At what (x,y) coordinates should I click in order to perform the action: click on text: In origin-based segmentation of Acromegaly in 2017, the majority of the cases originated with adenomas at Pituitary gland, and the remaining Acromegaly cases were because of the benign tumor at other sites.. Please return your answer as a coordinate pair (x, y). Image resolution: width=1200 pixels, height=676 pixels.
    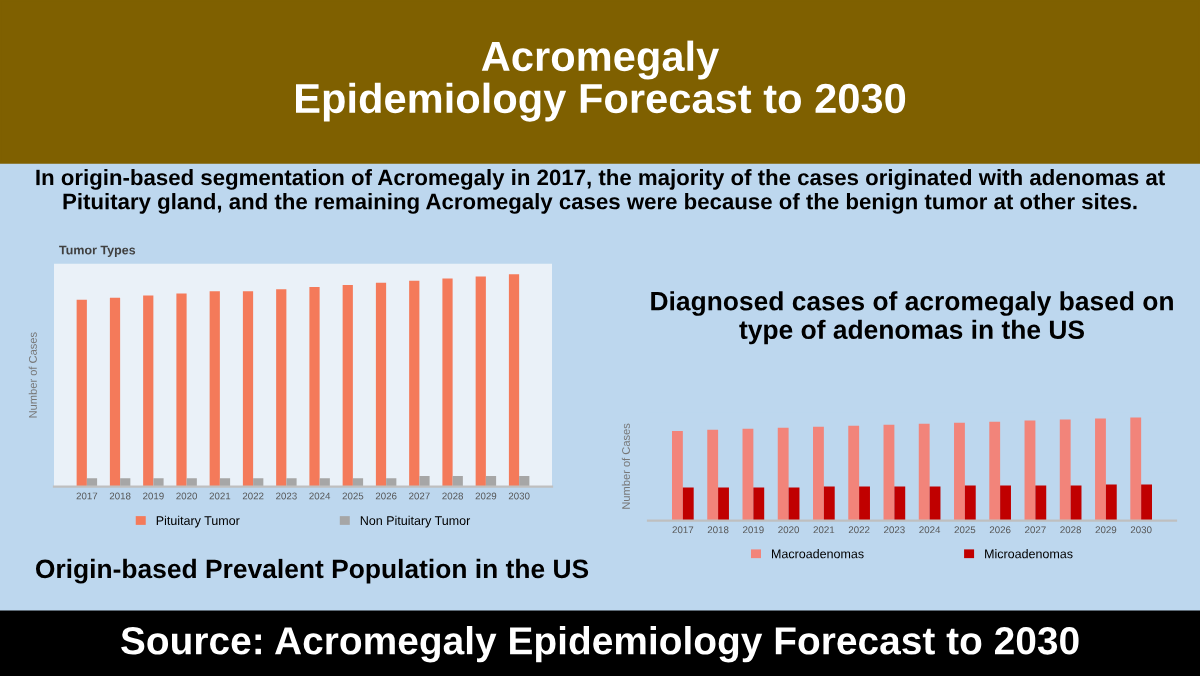
    Looking at the image, I should click on (600, 191).